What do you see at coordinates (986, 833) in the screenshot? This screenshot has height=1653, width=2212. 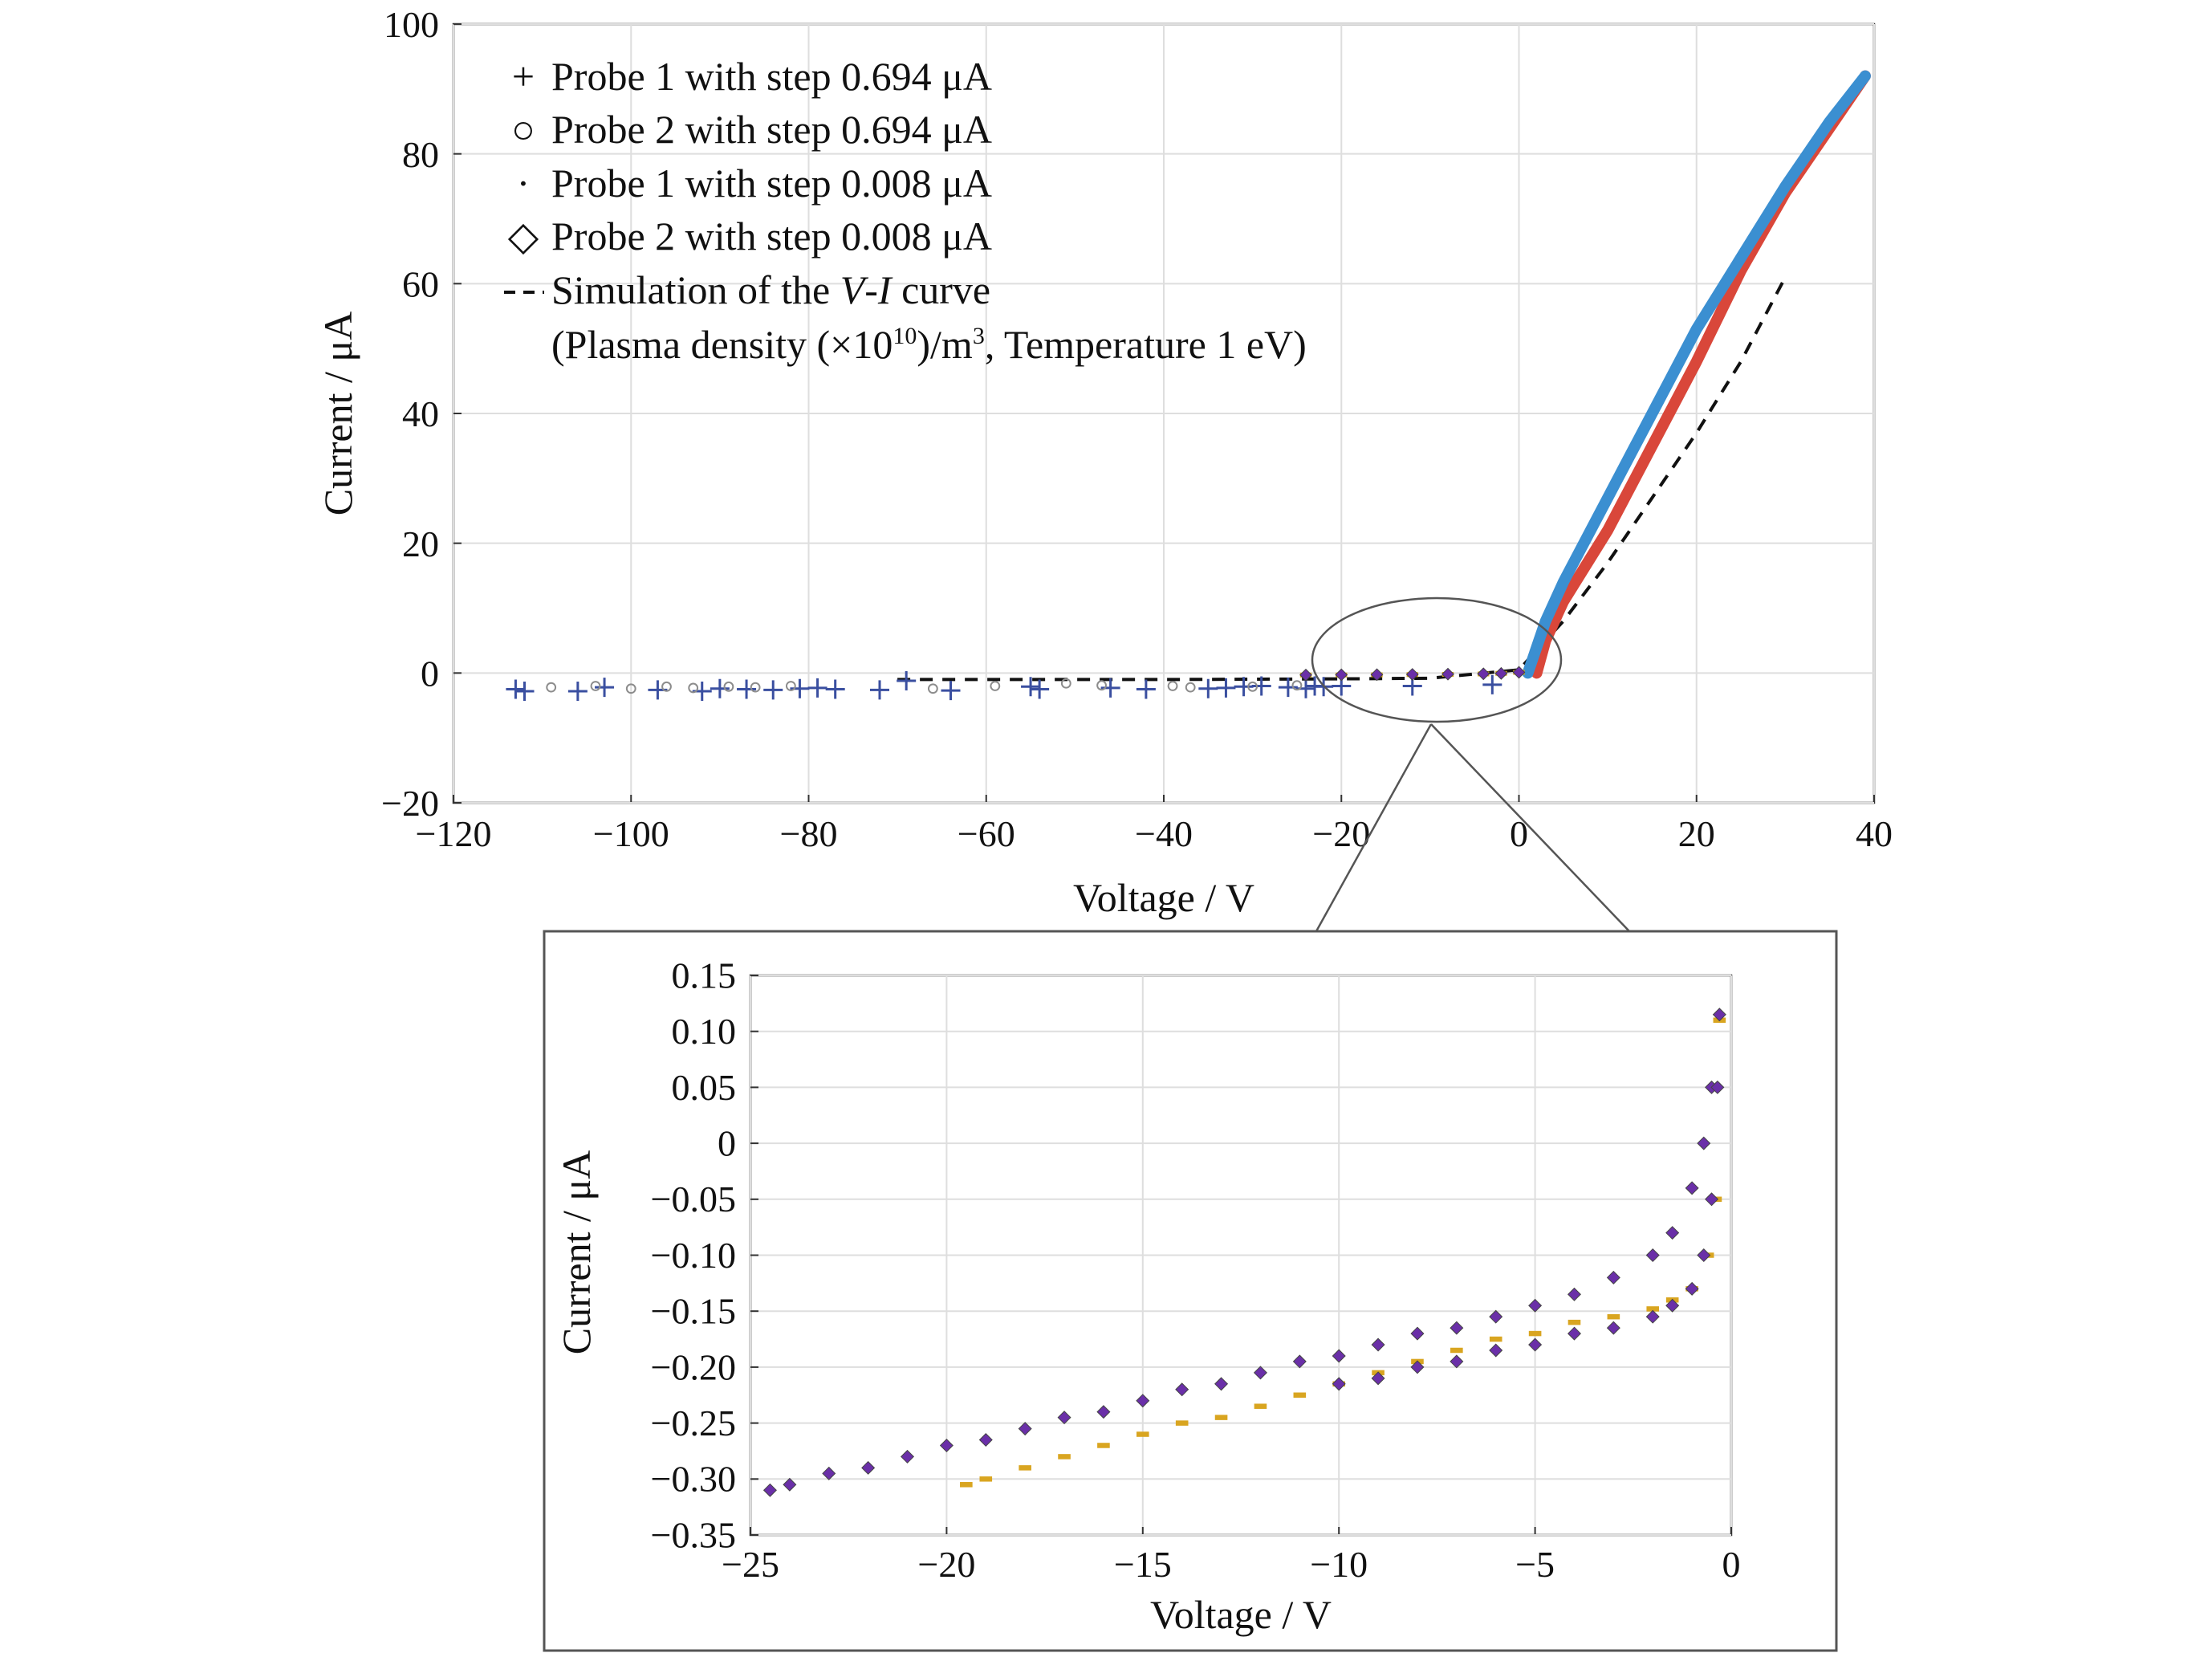 I see `main-xtick-label-3: −60` at bounding box center [986, 833].